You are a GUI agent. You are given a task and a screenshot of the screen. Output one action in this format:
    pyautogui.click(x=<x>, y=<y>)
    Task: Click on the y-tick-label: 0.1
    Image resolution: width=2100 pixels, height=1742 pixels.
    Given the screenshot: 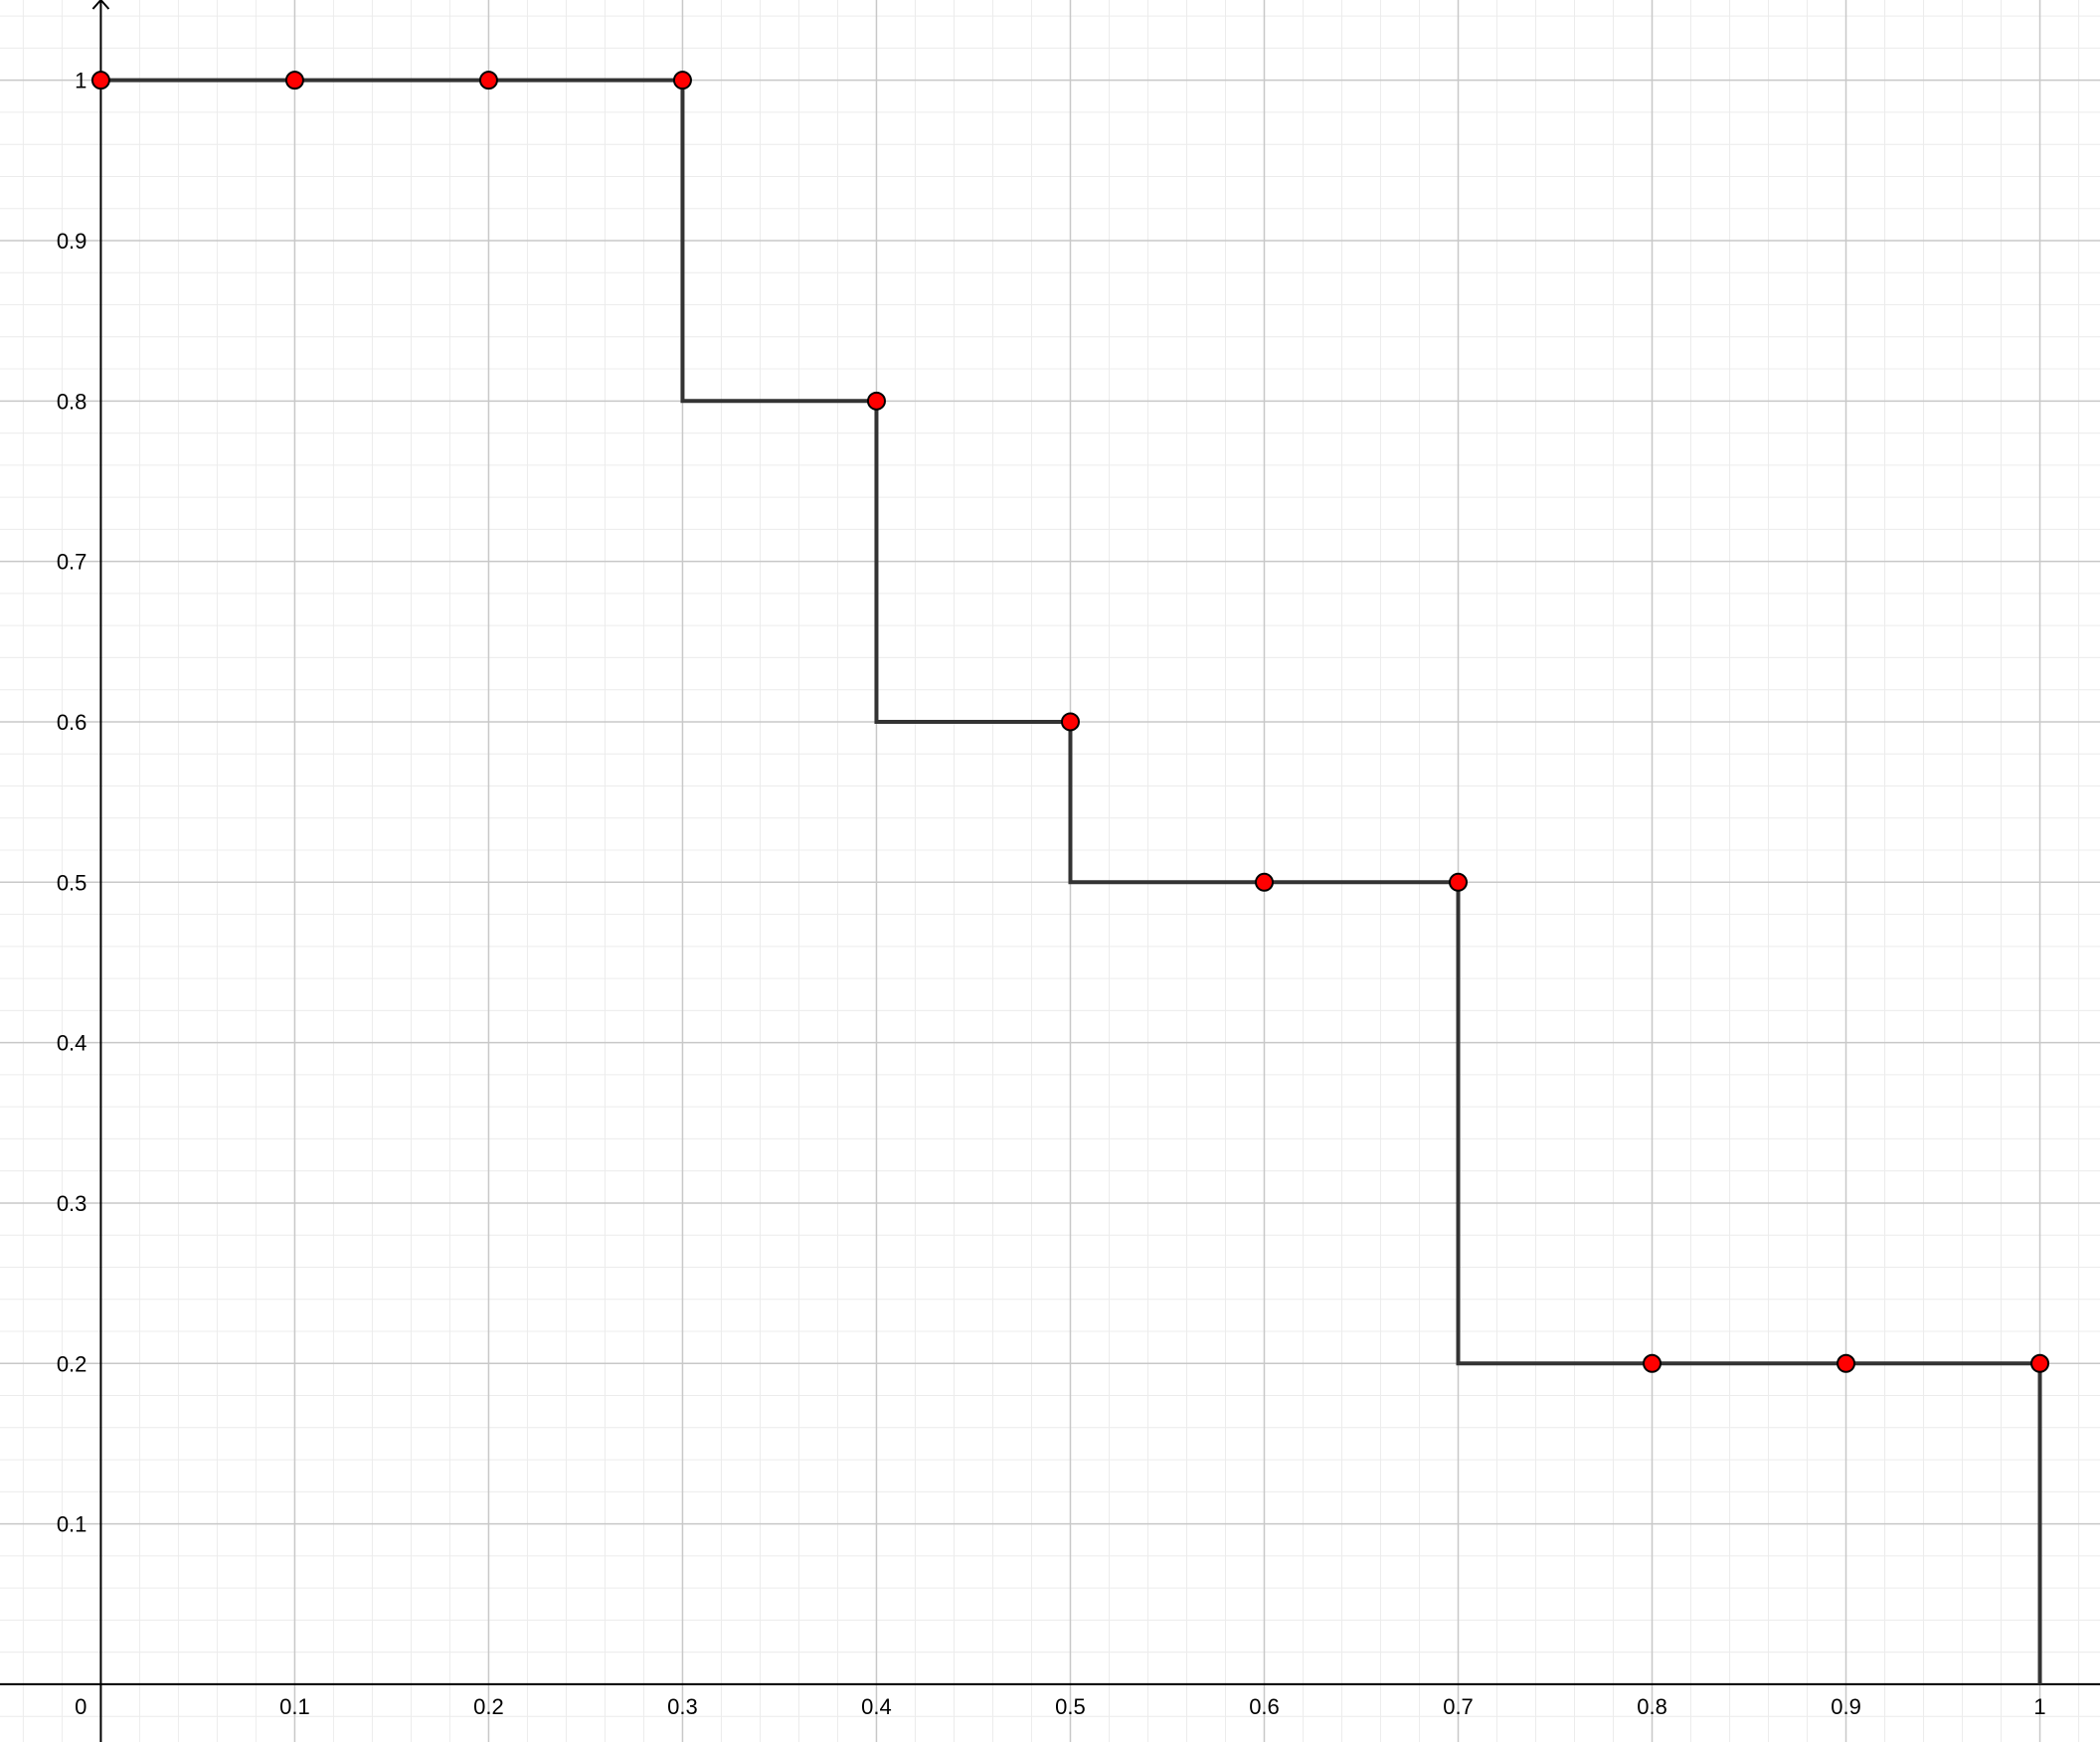 What is the action you would take?
    pyautogui.click(x=73, y=1524)
    